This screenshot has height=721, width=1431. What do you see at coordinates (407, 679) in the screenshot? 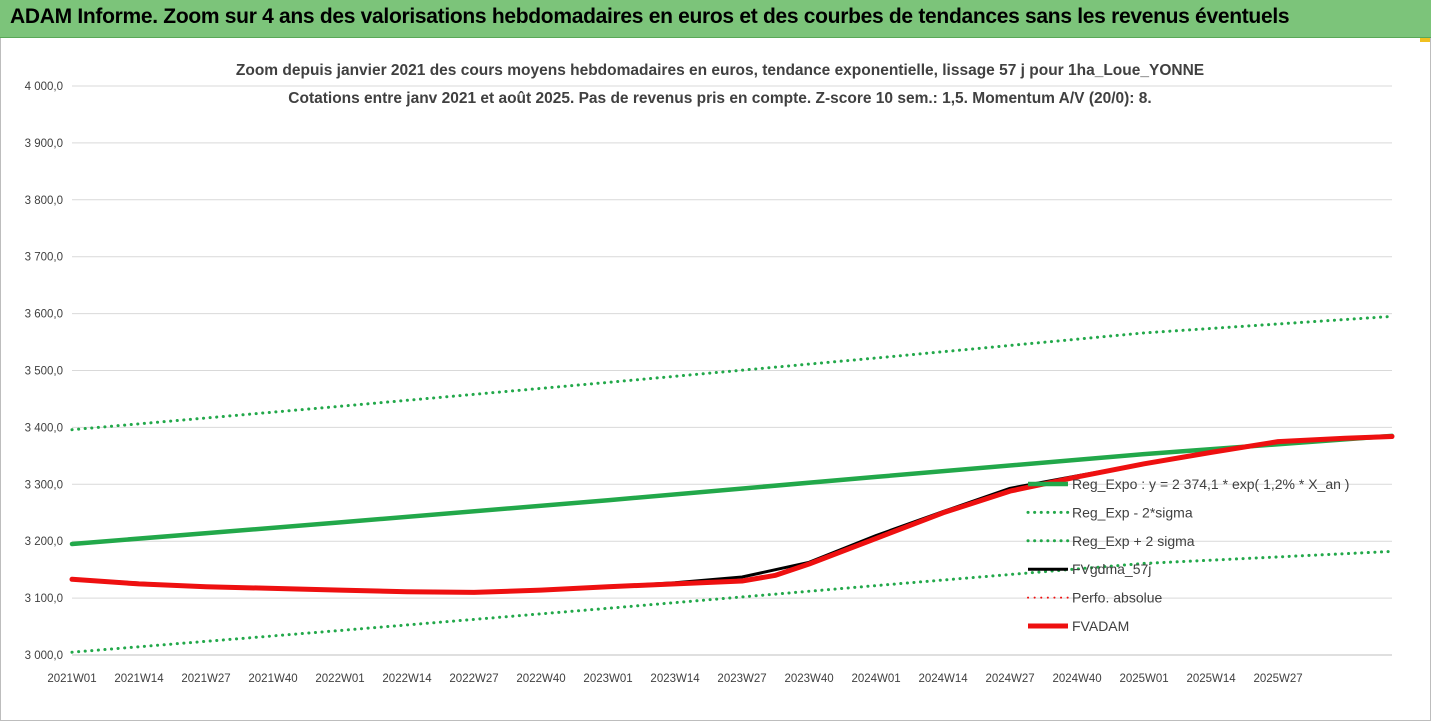
I see `x-tick-label: 2022W14` at bounding box center [407, 679].